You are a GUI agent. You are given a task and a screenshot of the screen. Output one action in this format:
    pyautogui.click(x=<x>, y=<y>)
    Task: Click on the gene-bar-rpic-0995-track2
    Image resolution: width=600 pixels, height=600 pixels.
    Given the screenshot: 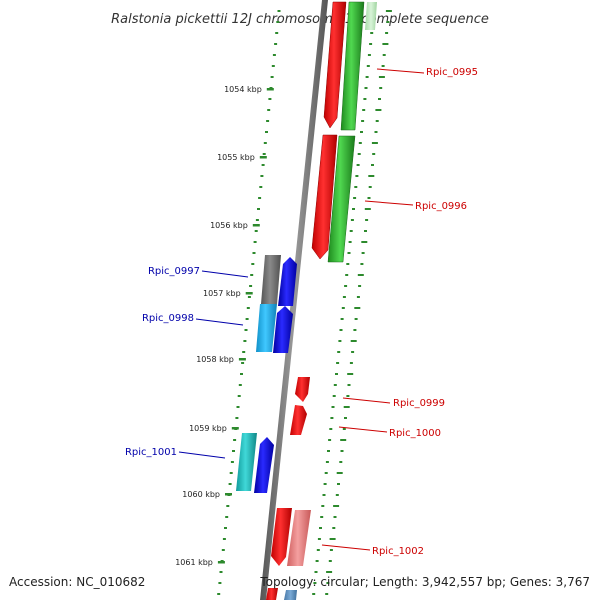 What is the action you would take?
    pyautogui.click(x=352, y=66)
    